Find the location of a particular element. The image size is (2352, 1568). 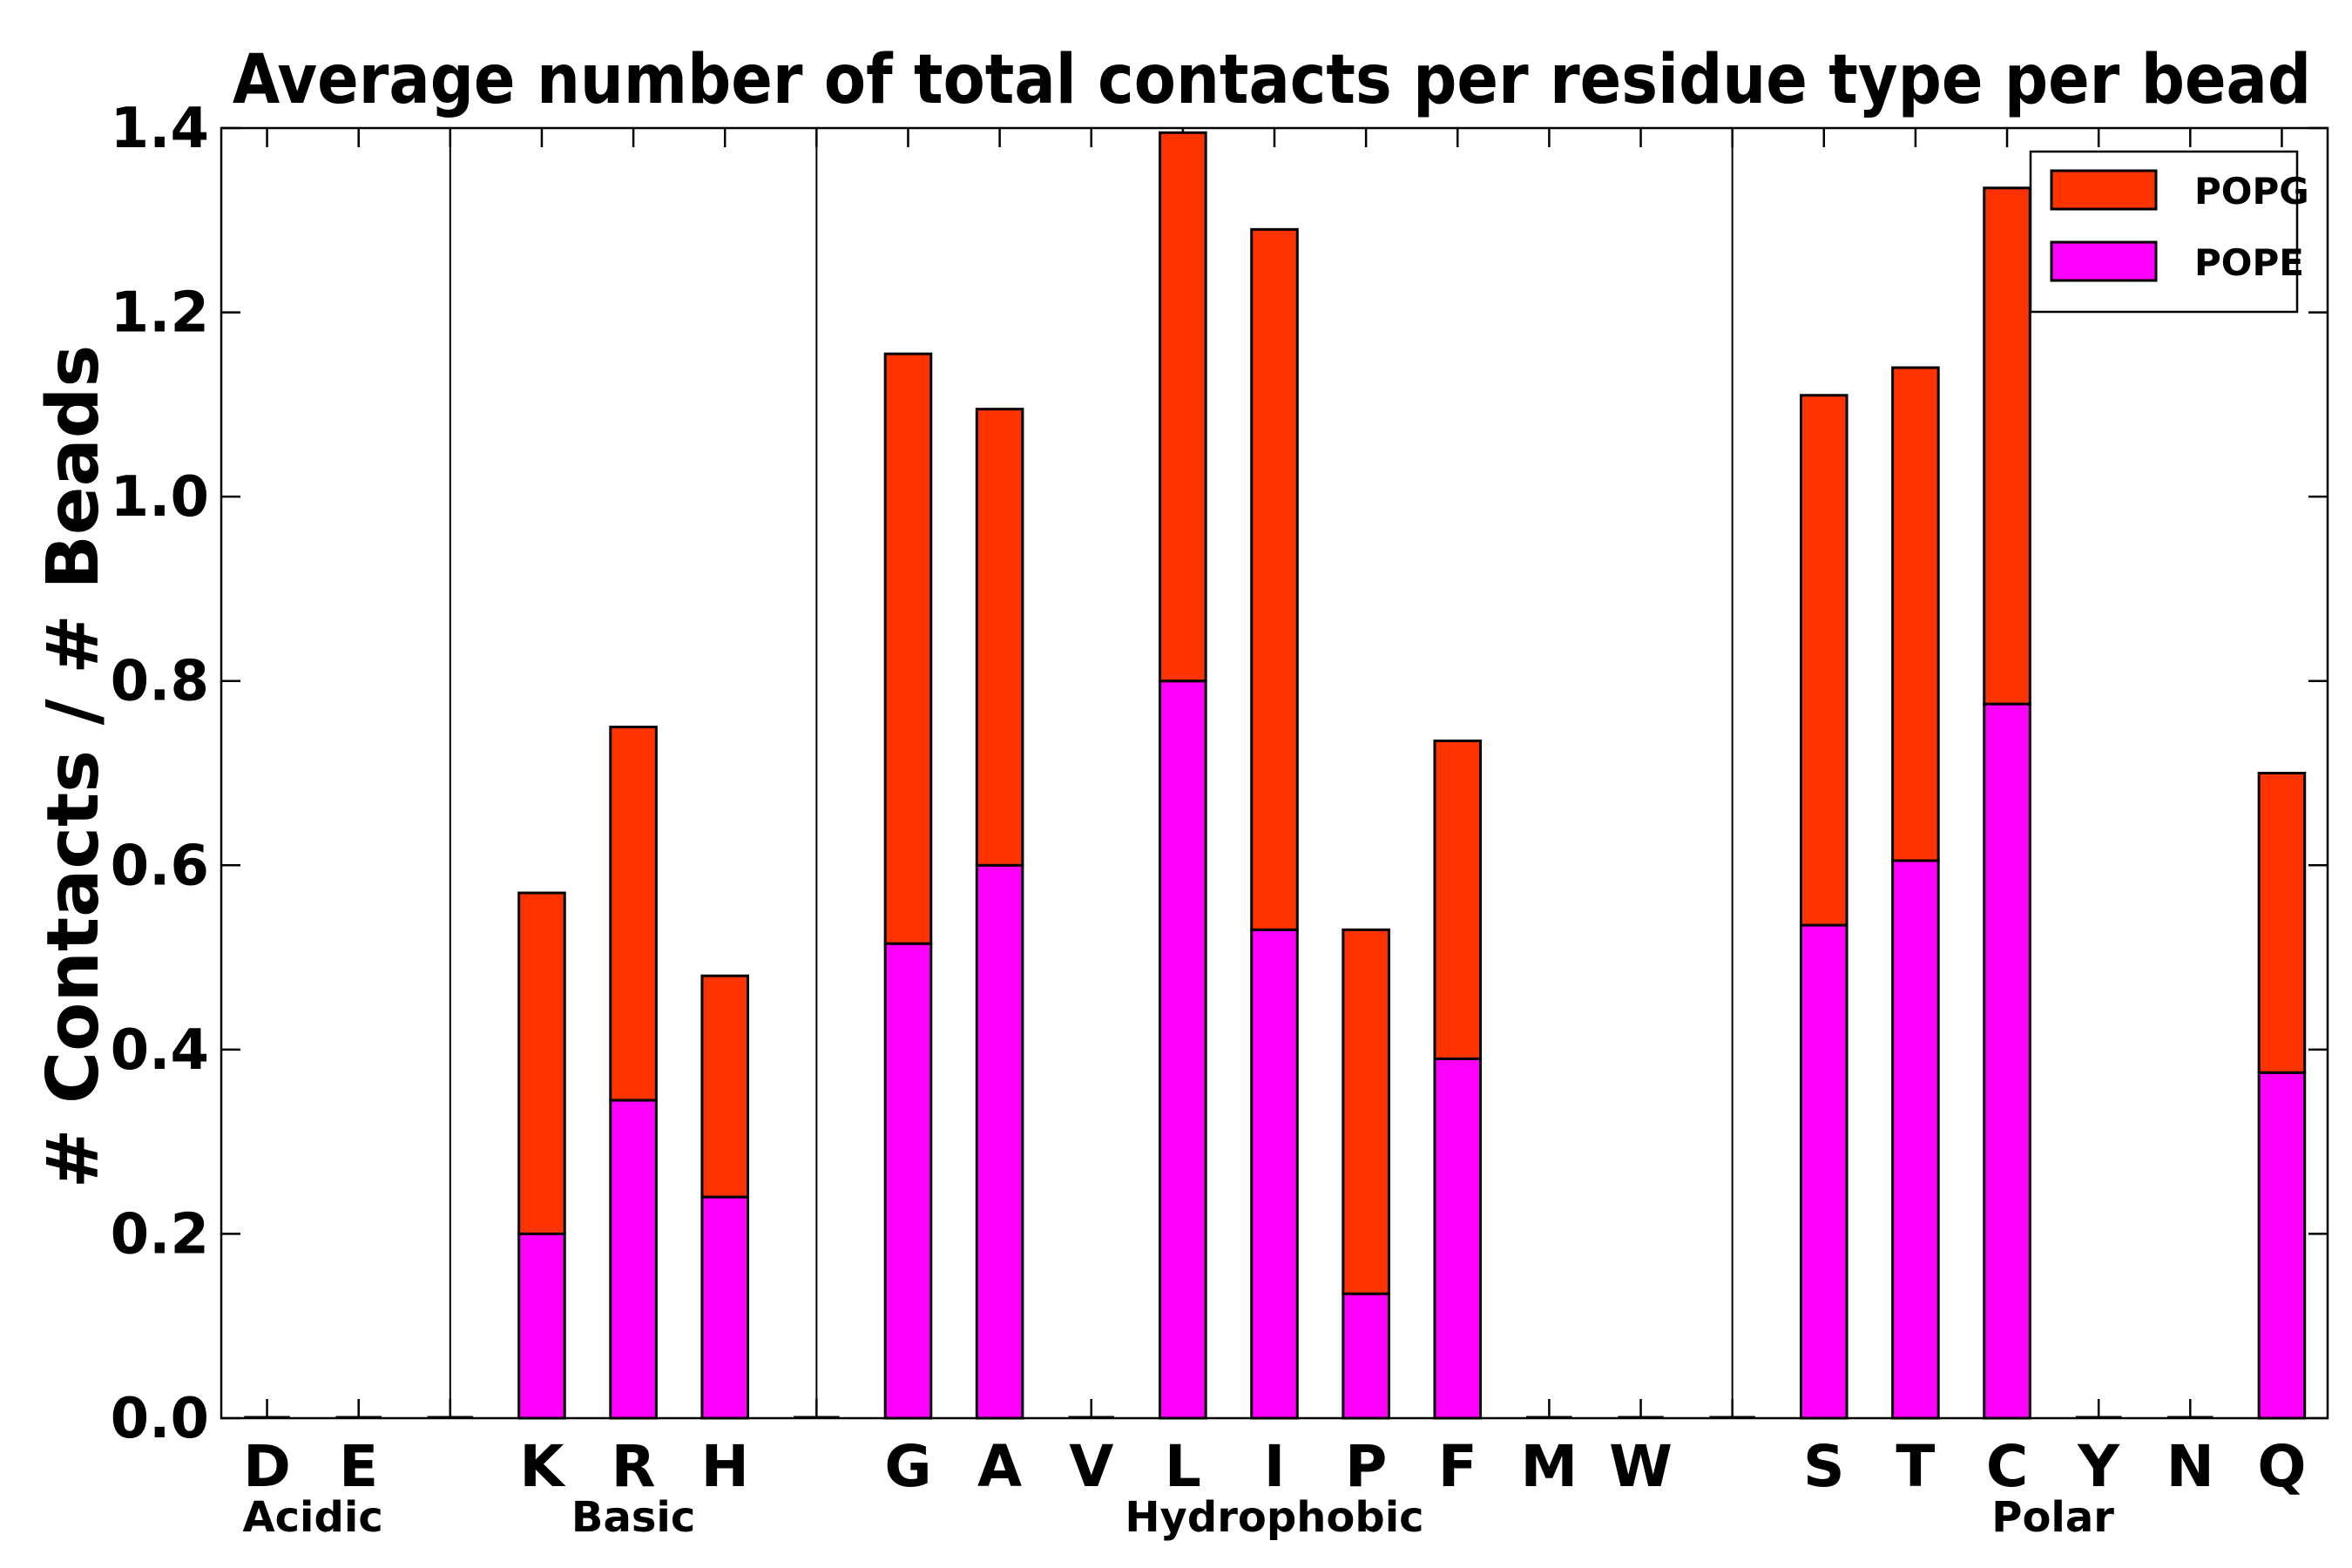

y-tick-label: 0.8 is located at coordinates (160, 682).